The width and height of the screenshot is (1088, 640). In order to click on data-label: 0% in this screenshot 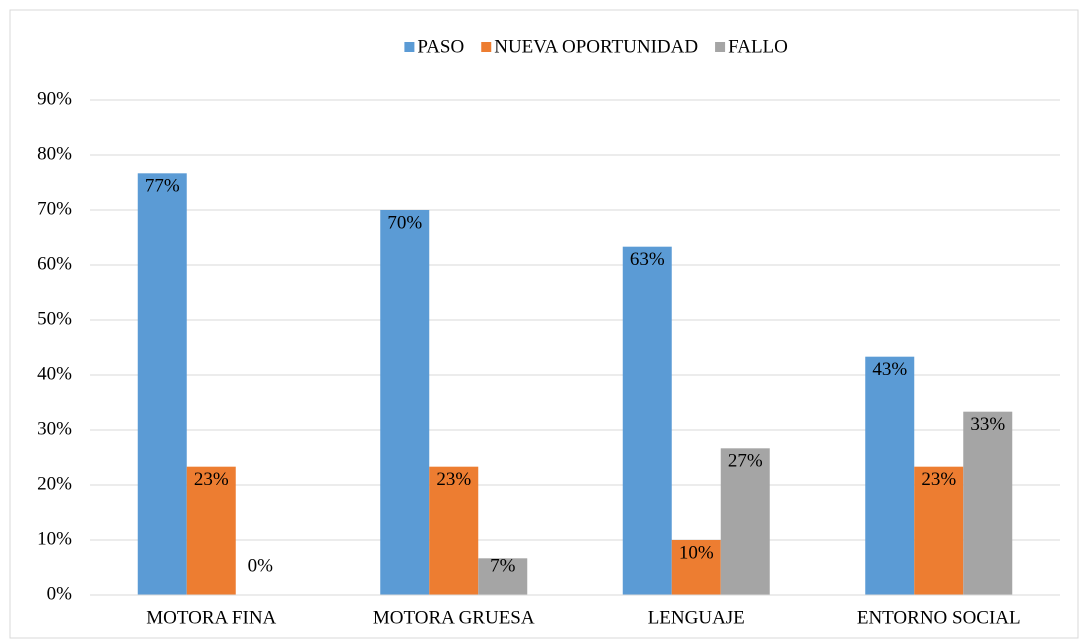, I will do `click(261, 565)`.